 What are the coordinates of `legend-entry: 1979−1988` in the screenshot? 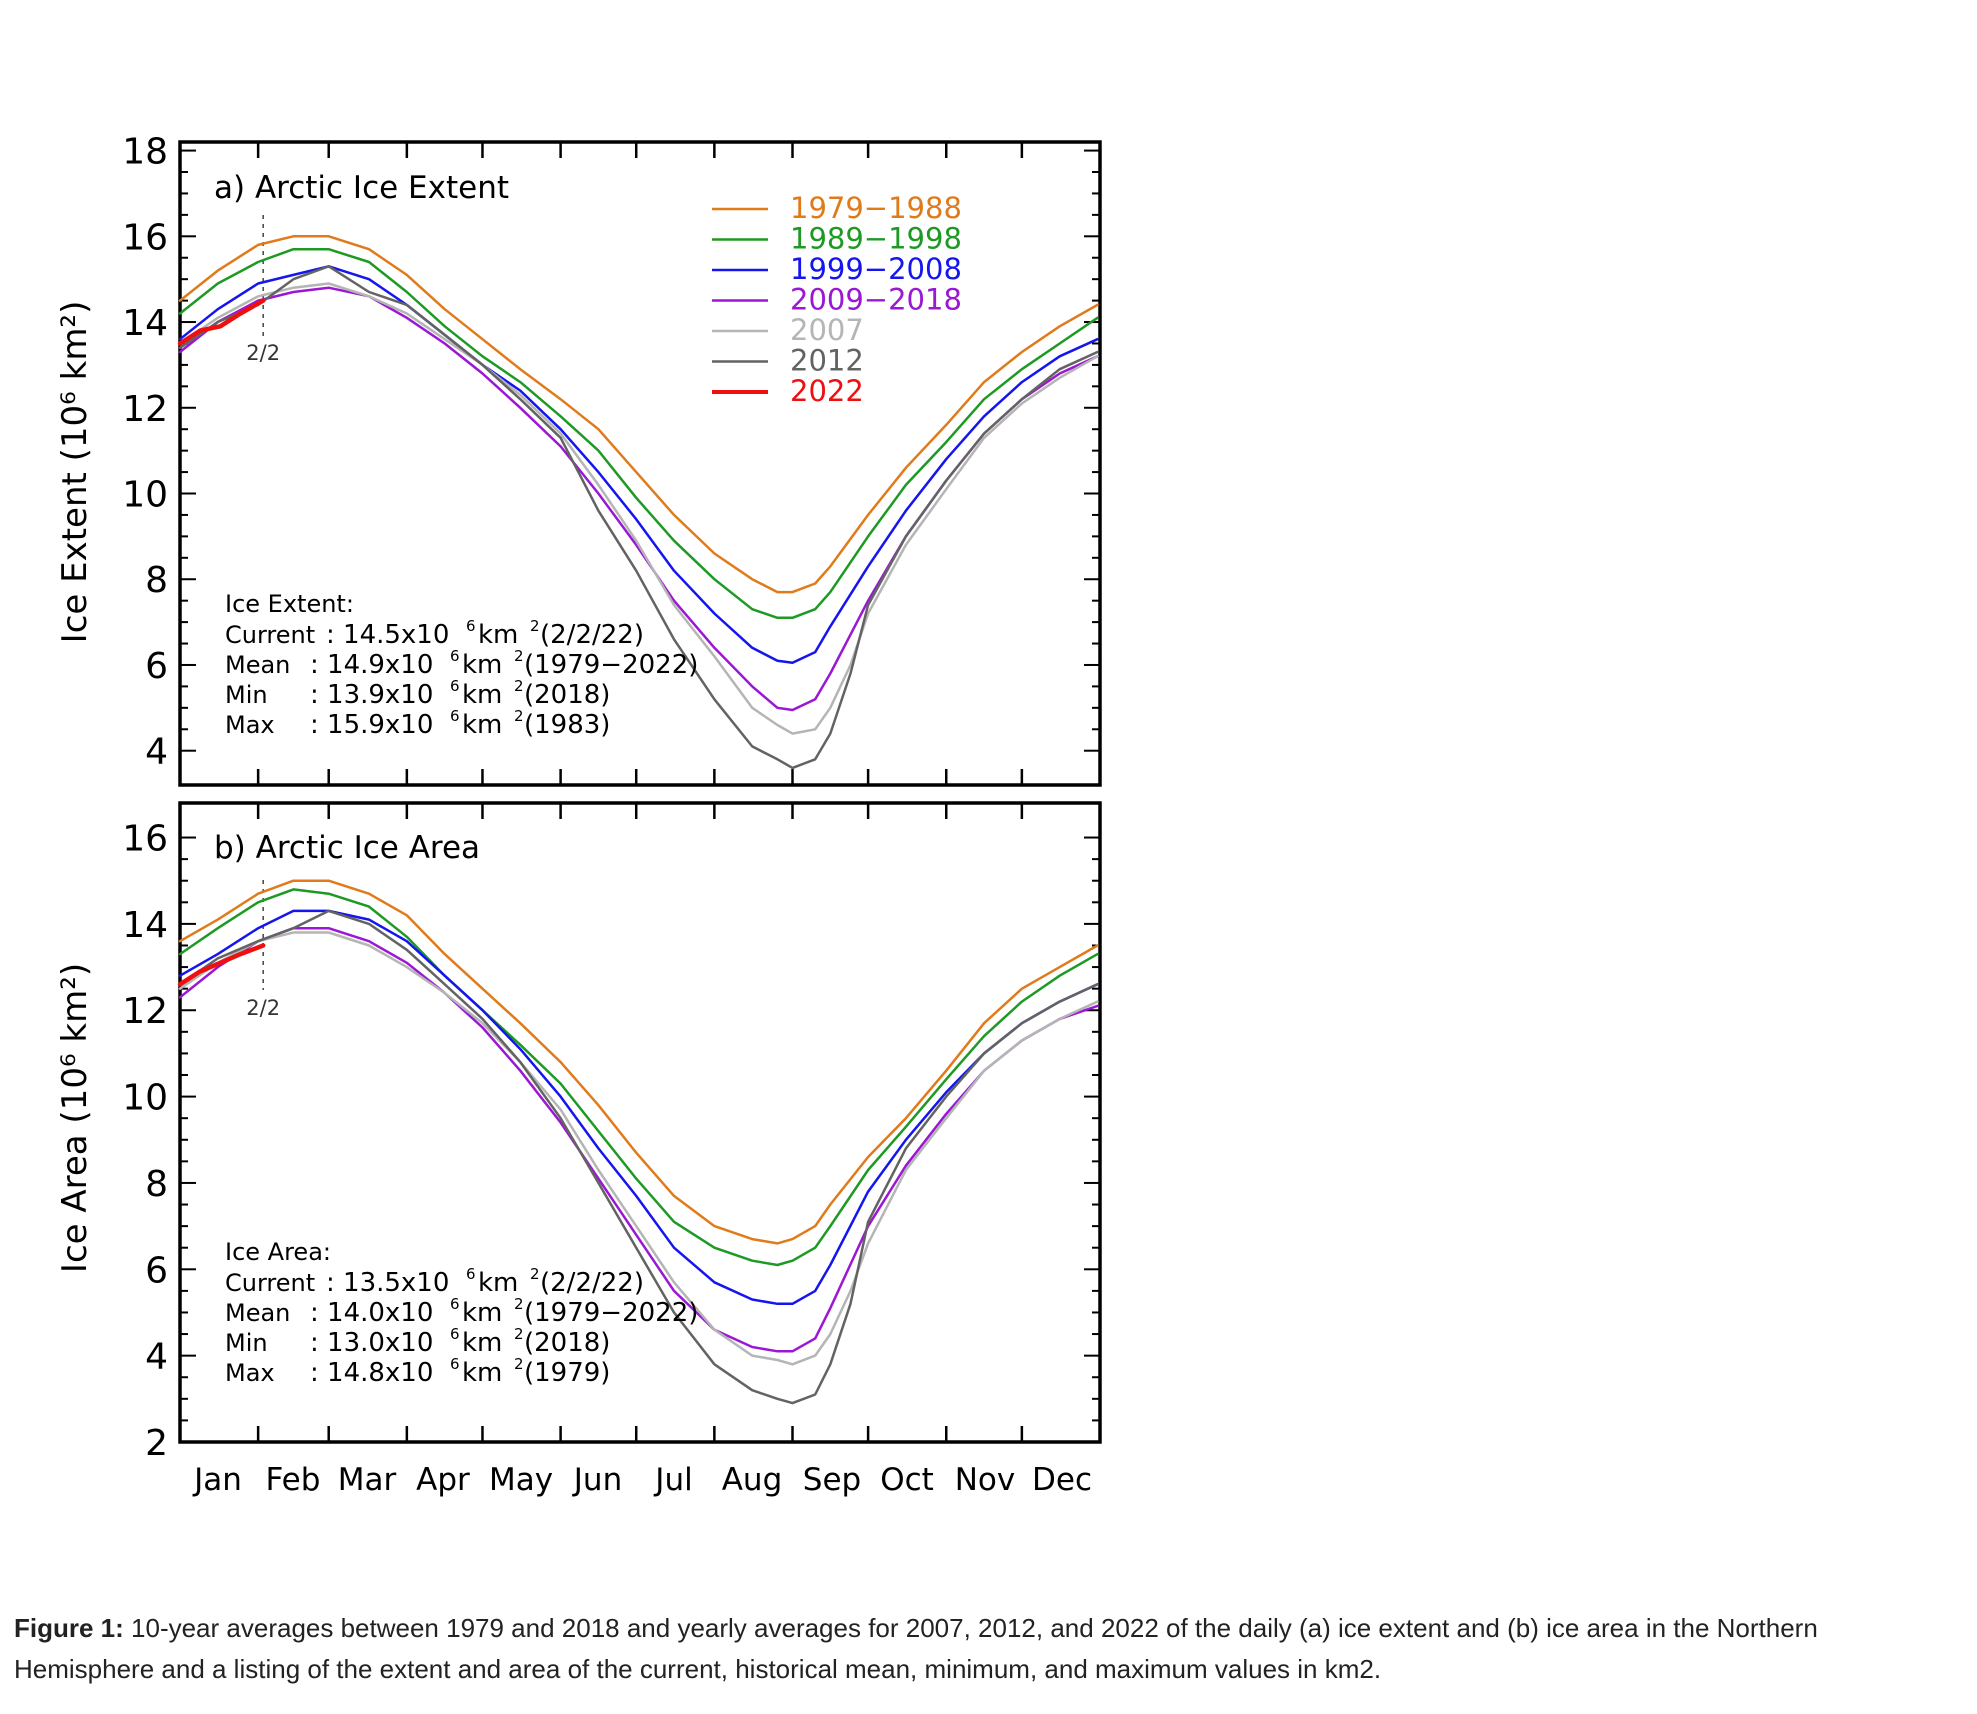 It's located at (876, 208).